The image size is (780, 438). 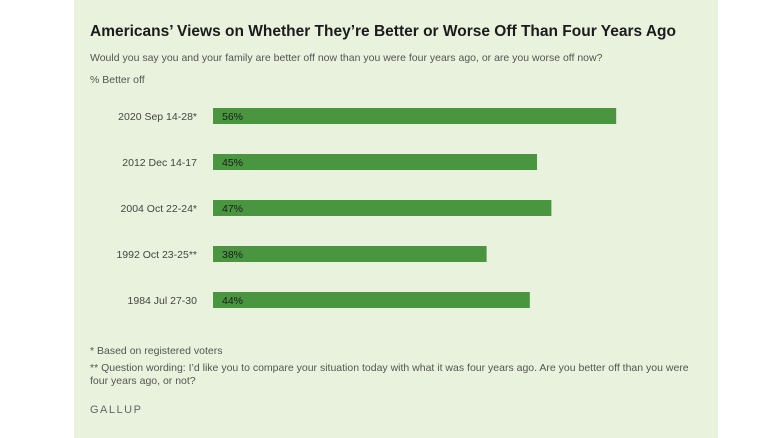 What do you see at coordinates (157, 117) in the screenshot?
I see `category-label: 2020 Sep 14-28*` at bounding box center [157, 117].